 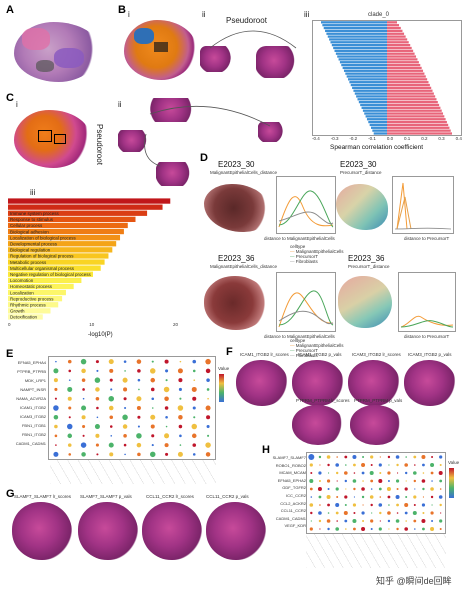 I want to click on e-row-label: ICAM1_ITGB2, so click(x=32, y=407).